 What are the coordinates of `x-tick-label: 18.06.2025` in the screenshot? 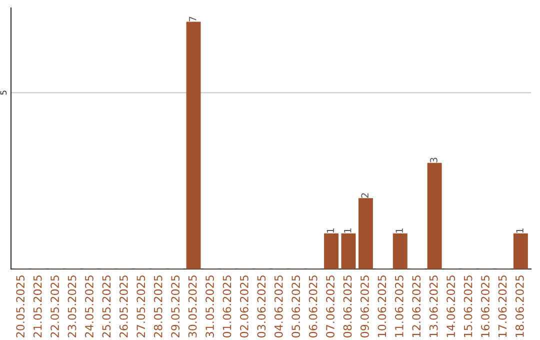 It's located at (519, 306).